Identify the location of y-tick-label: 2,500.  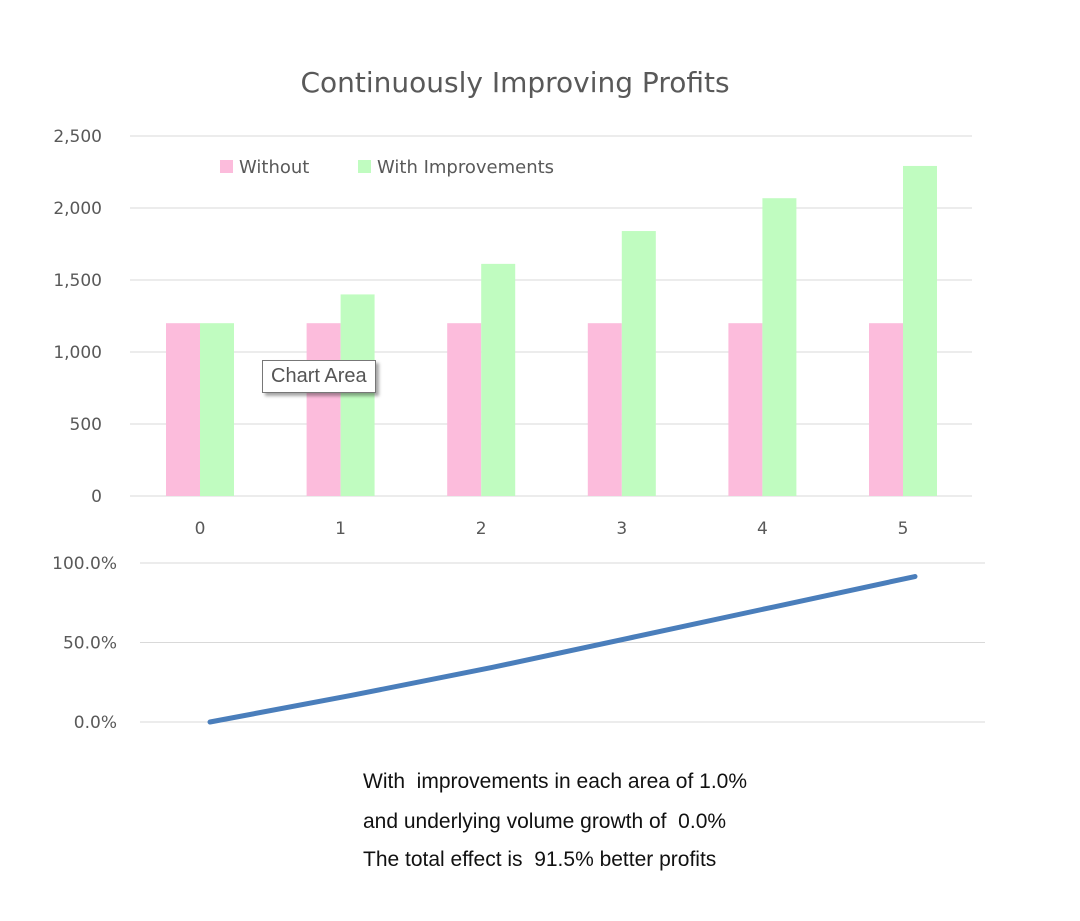
(77, 137).